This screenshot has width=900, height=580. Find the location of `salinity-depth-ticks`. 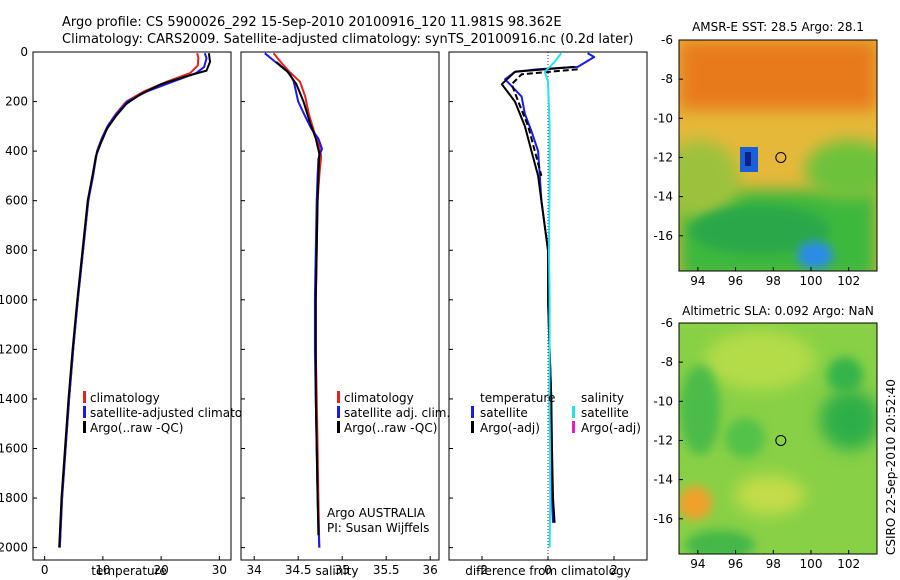

salinity-depth-ticks is located at coordinates (243, 300).